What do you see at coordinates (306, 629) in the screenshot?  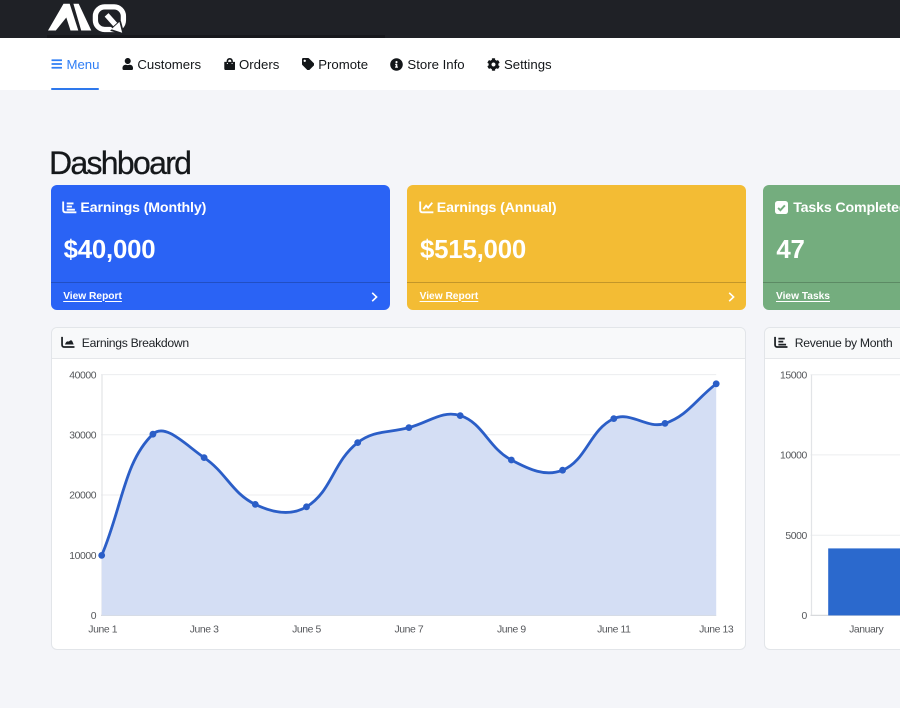 I see `svg-text: June 5` at bounding box center [306, 629].